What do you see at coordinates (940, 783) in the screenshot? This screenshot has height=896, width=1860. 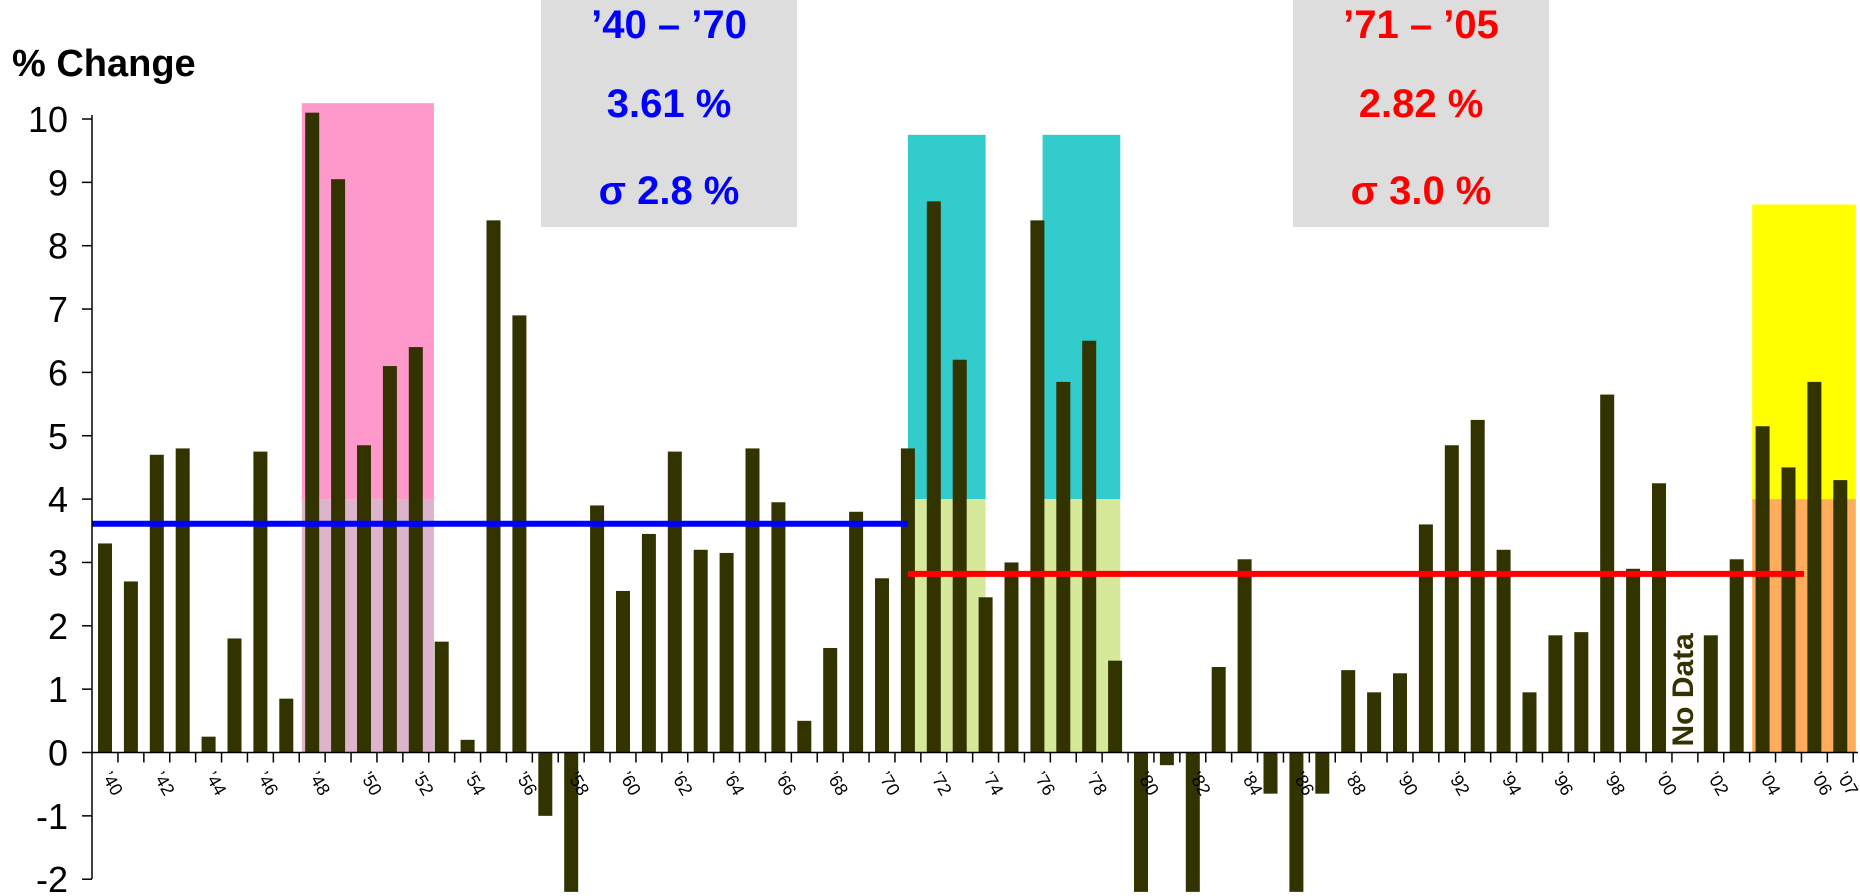 I see `x-tick-label: ’72` at bounding box center [940, 783].